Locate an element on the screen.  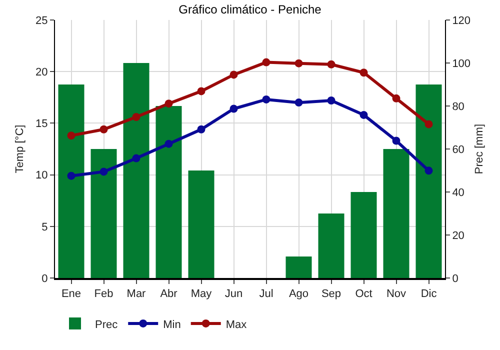
y2-tick-label: 100 is located at coordinates (461, 64).